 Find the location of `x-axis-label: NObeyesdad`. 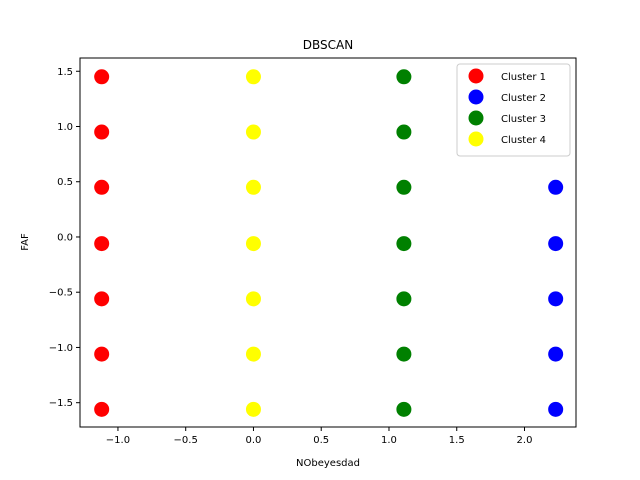

x-axis-label: NObeyesdad is located at coordinates (328, 463).